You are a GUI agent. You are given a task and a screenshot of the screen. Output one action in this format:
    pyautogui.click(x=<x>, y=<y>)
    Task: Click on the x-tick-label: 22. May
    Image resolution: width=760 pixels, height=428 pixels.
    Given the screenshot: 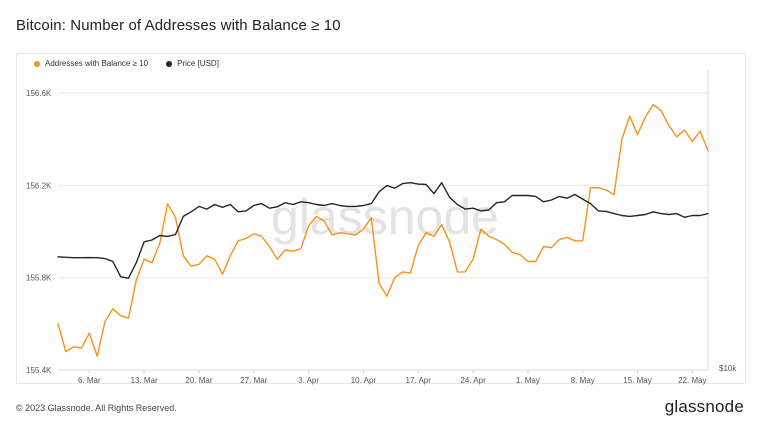 What is the action you would take?
    pyautogui.click(x=692, y=380)
    